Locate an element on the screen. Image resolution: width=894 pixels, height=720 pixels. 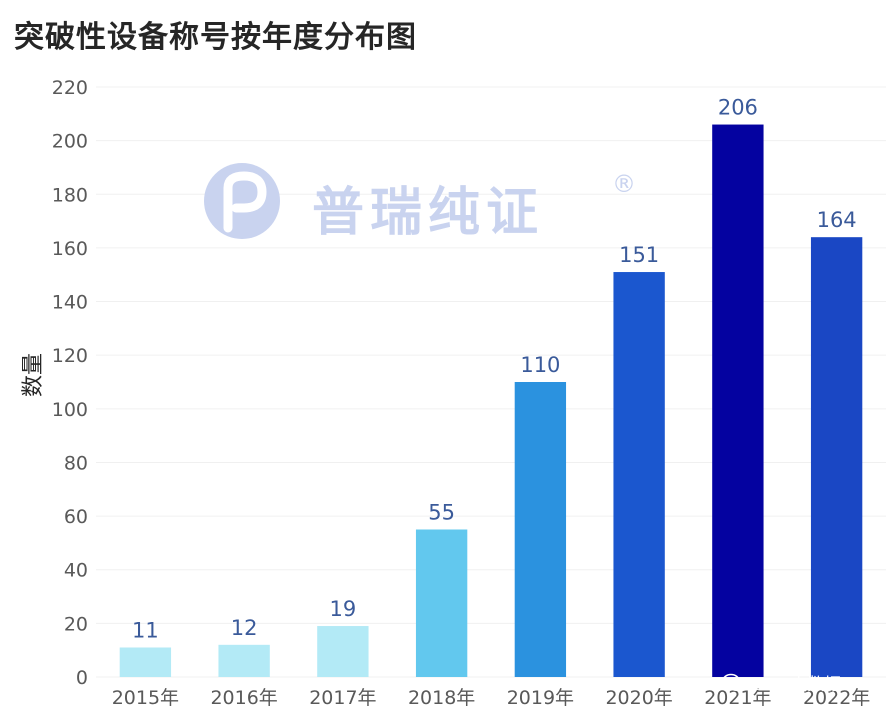
y-axis-ticks: 0 20 40 60 80 100 120 140 160 180 200 220 is located at coordinates (70, 383).